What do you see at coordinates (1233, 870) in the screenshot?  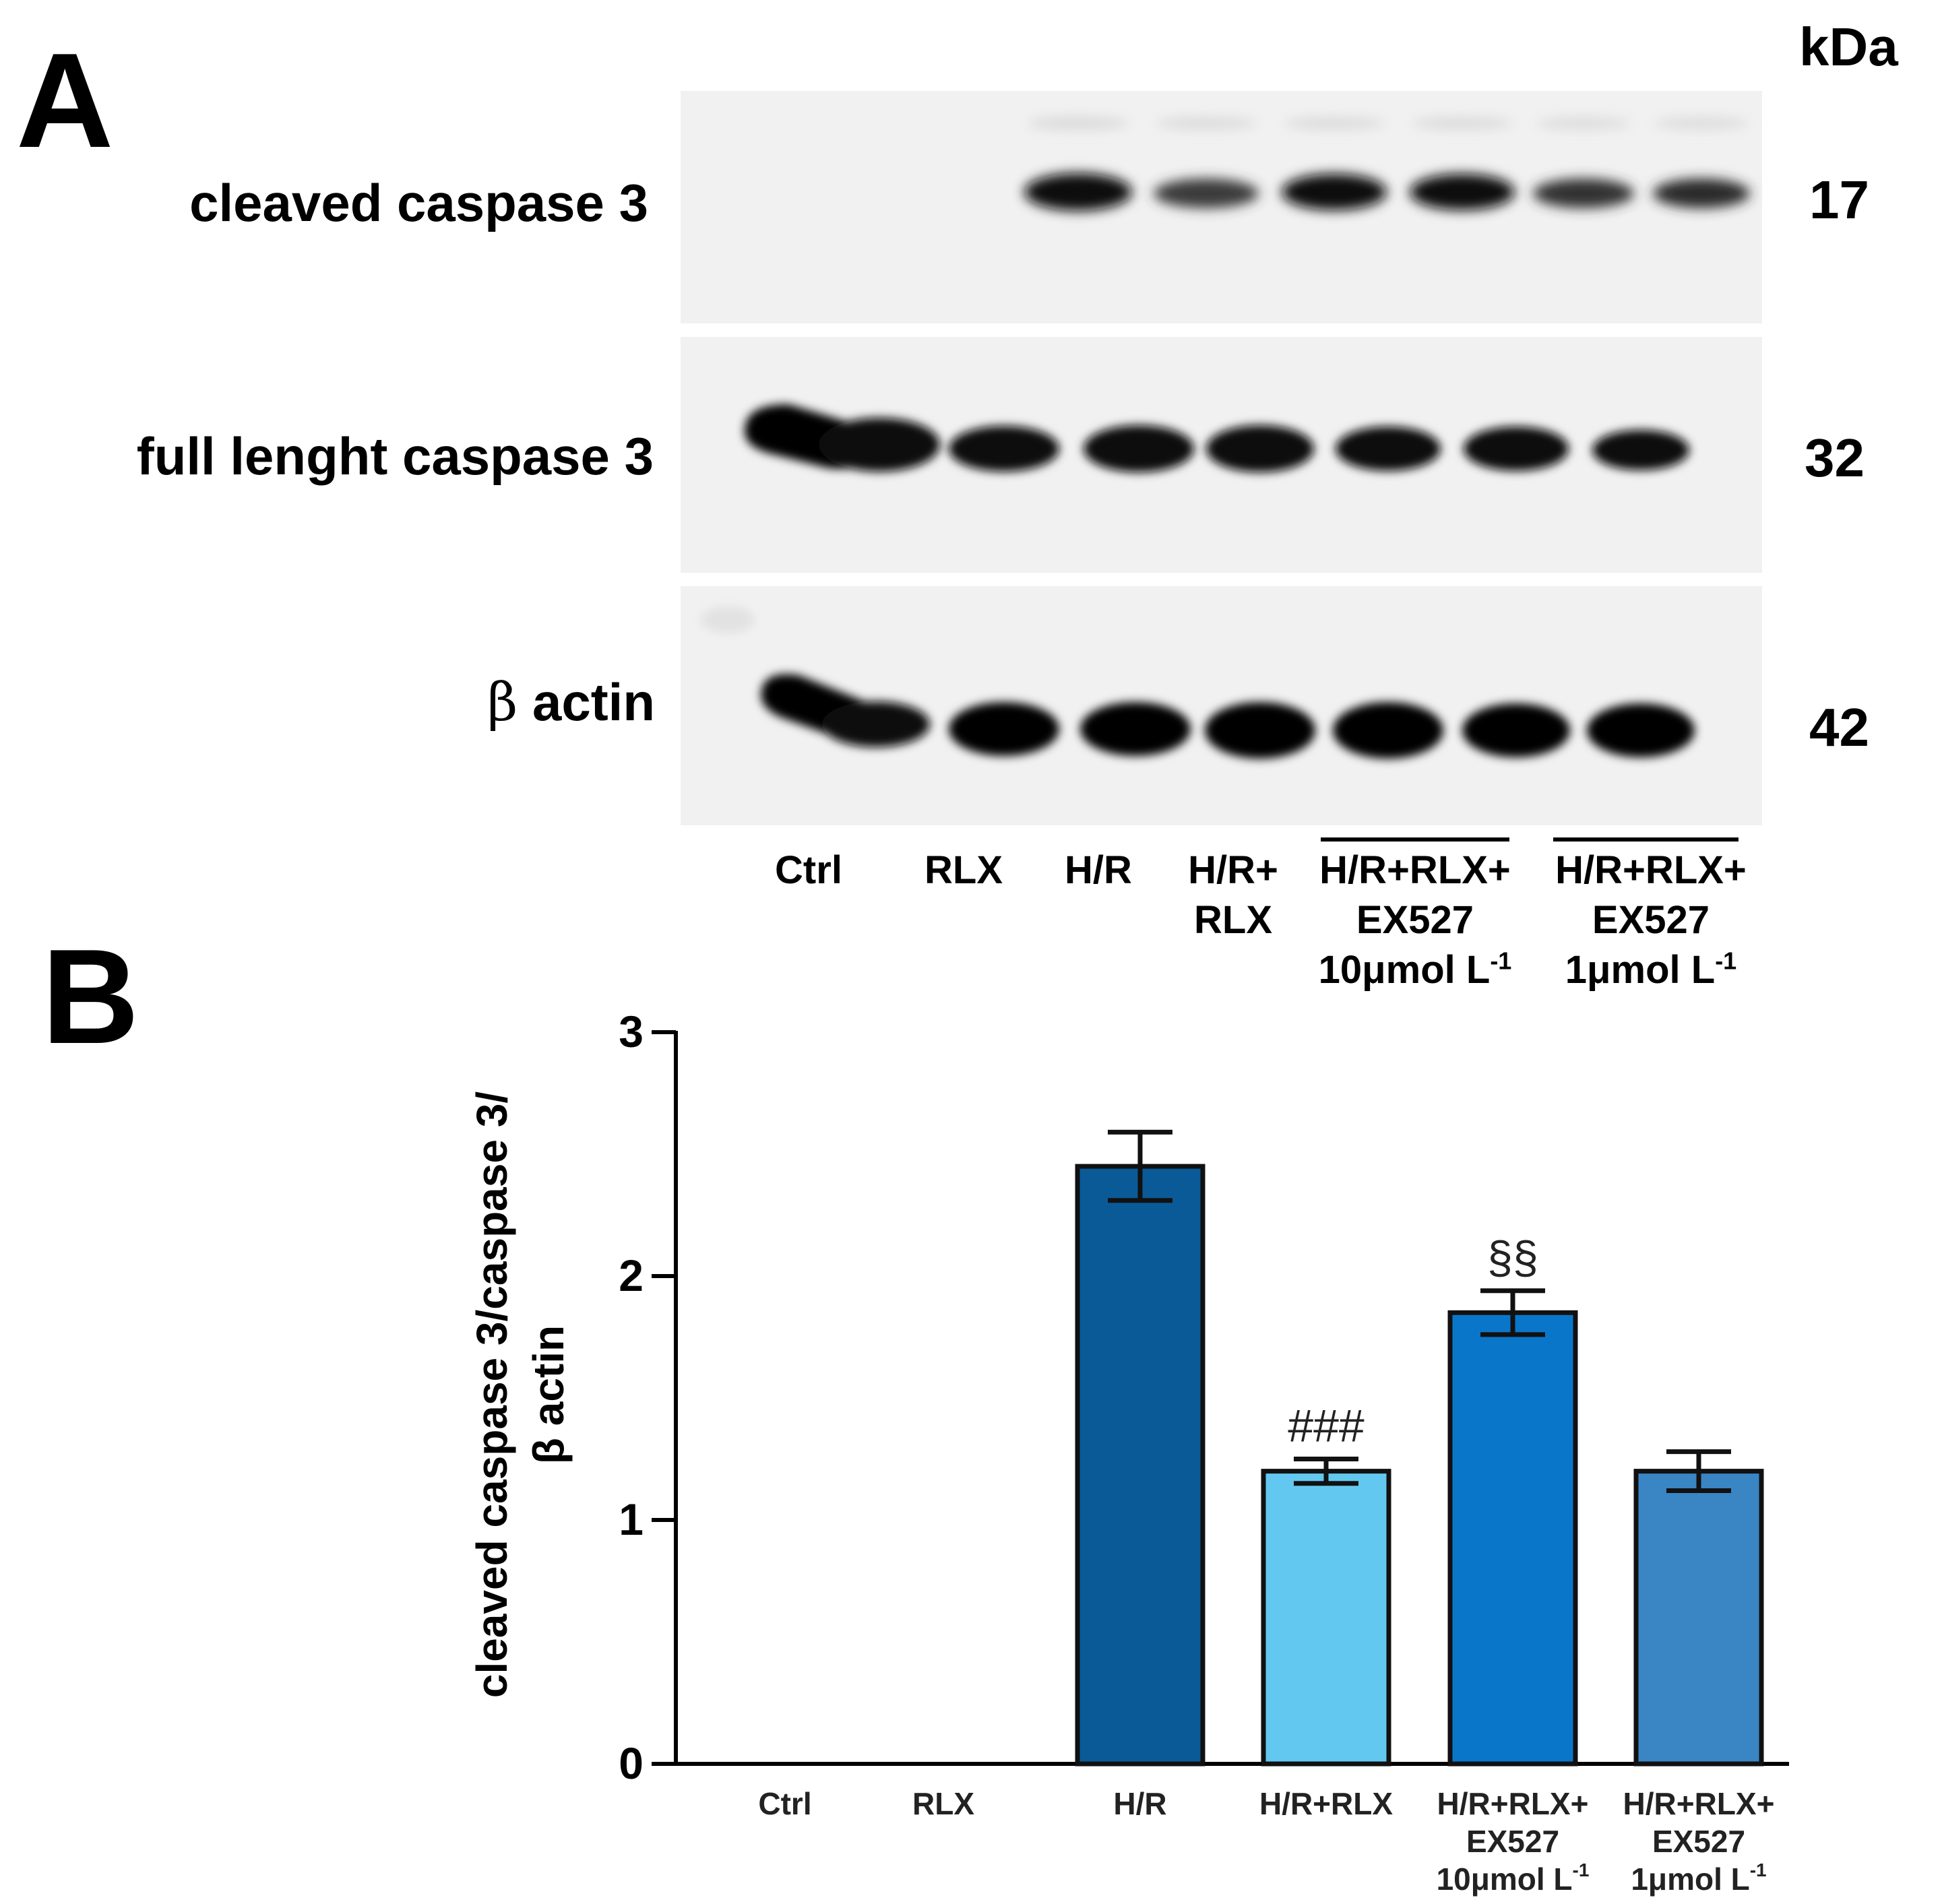 I see `lane-label-line: H/R+` at bounding box center [1233, 870].